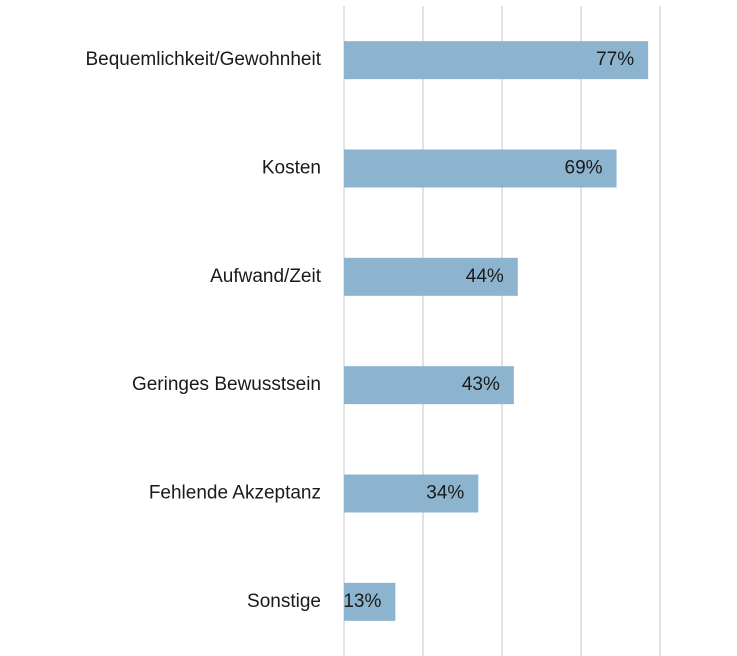 Image resolution: width=737 pixels, height=656 pixels. What do you see at coordinates (485, 276) in the screenshot?
I see `data-label: 44%` at bounding box center [485, 276].